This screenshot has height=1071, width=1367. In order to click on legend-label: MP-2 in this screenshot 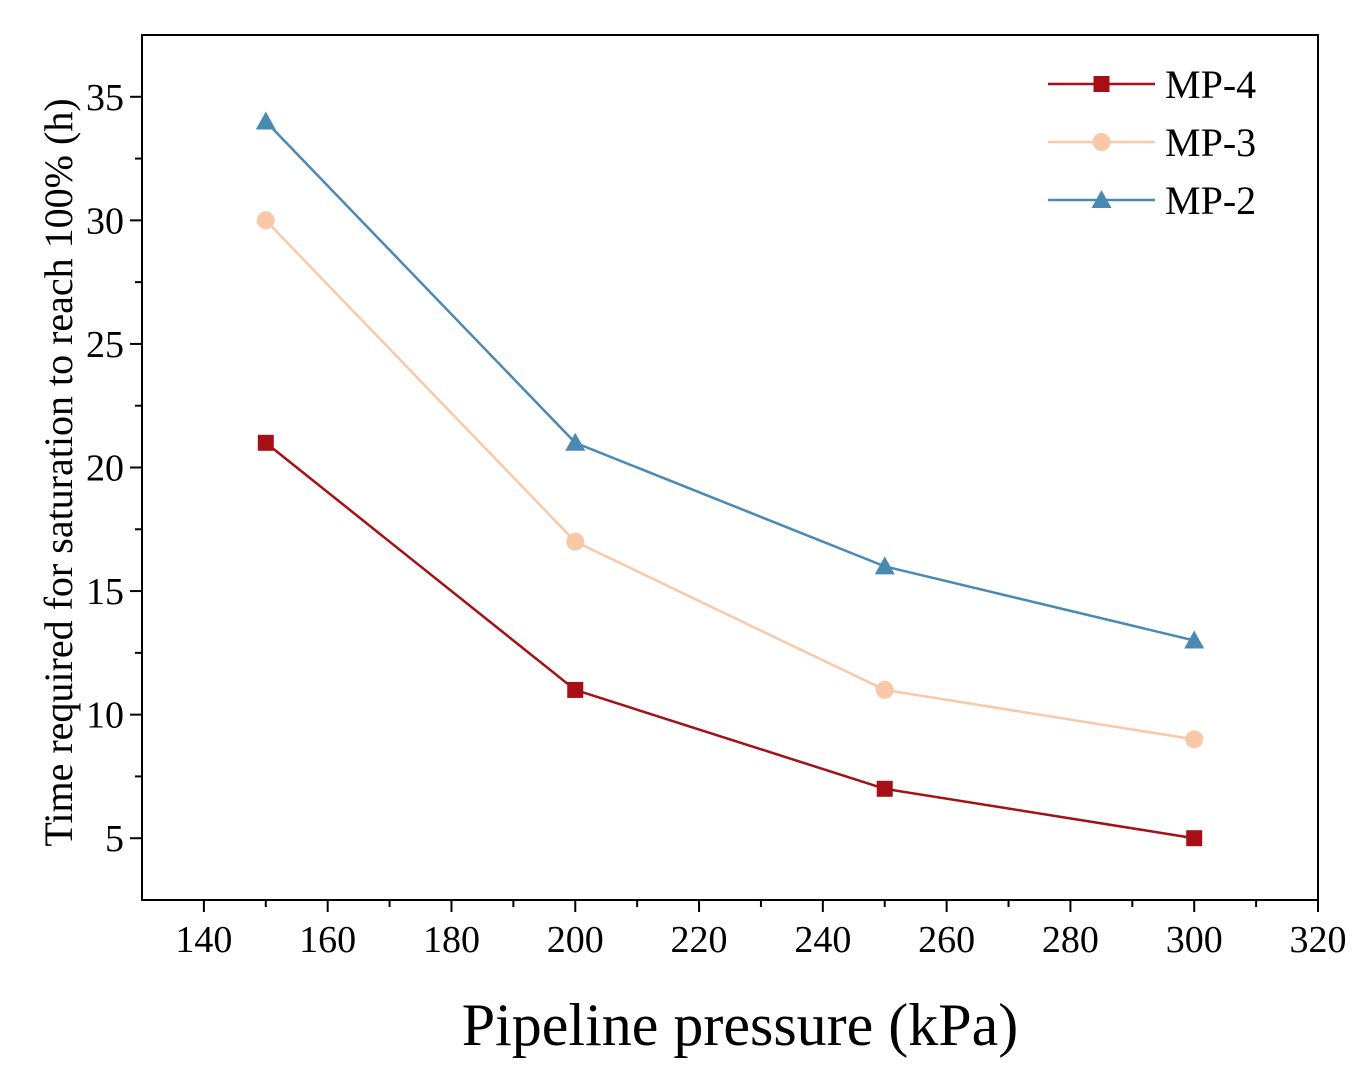, I will do `click(1210, 200)`.